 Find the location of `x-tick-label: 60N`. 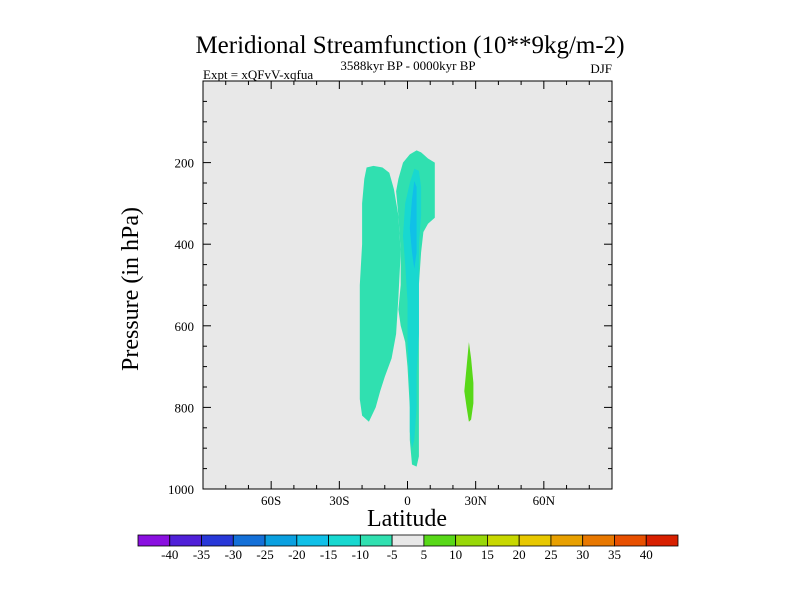

x-tick-label: 60N is located at coordinates (544, 500).